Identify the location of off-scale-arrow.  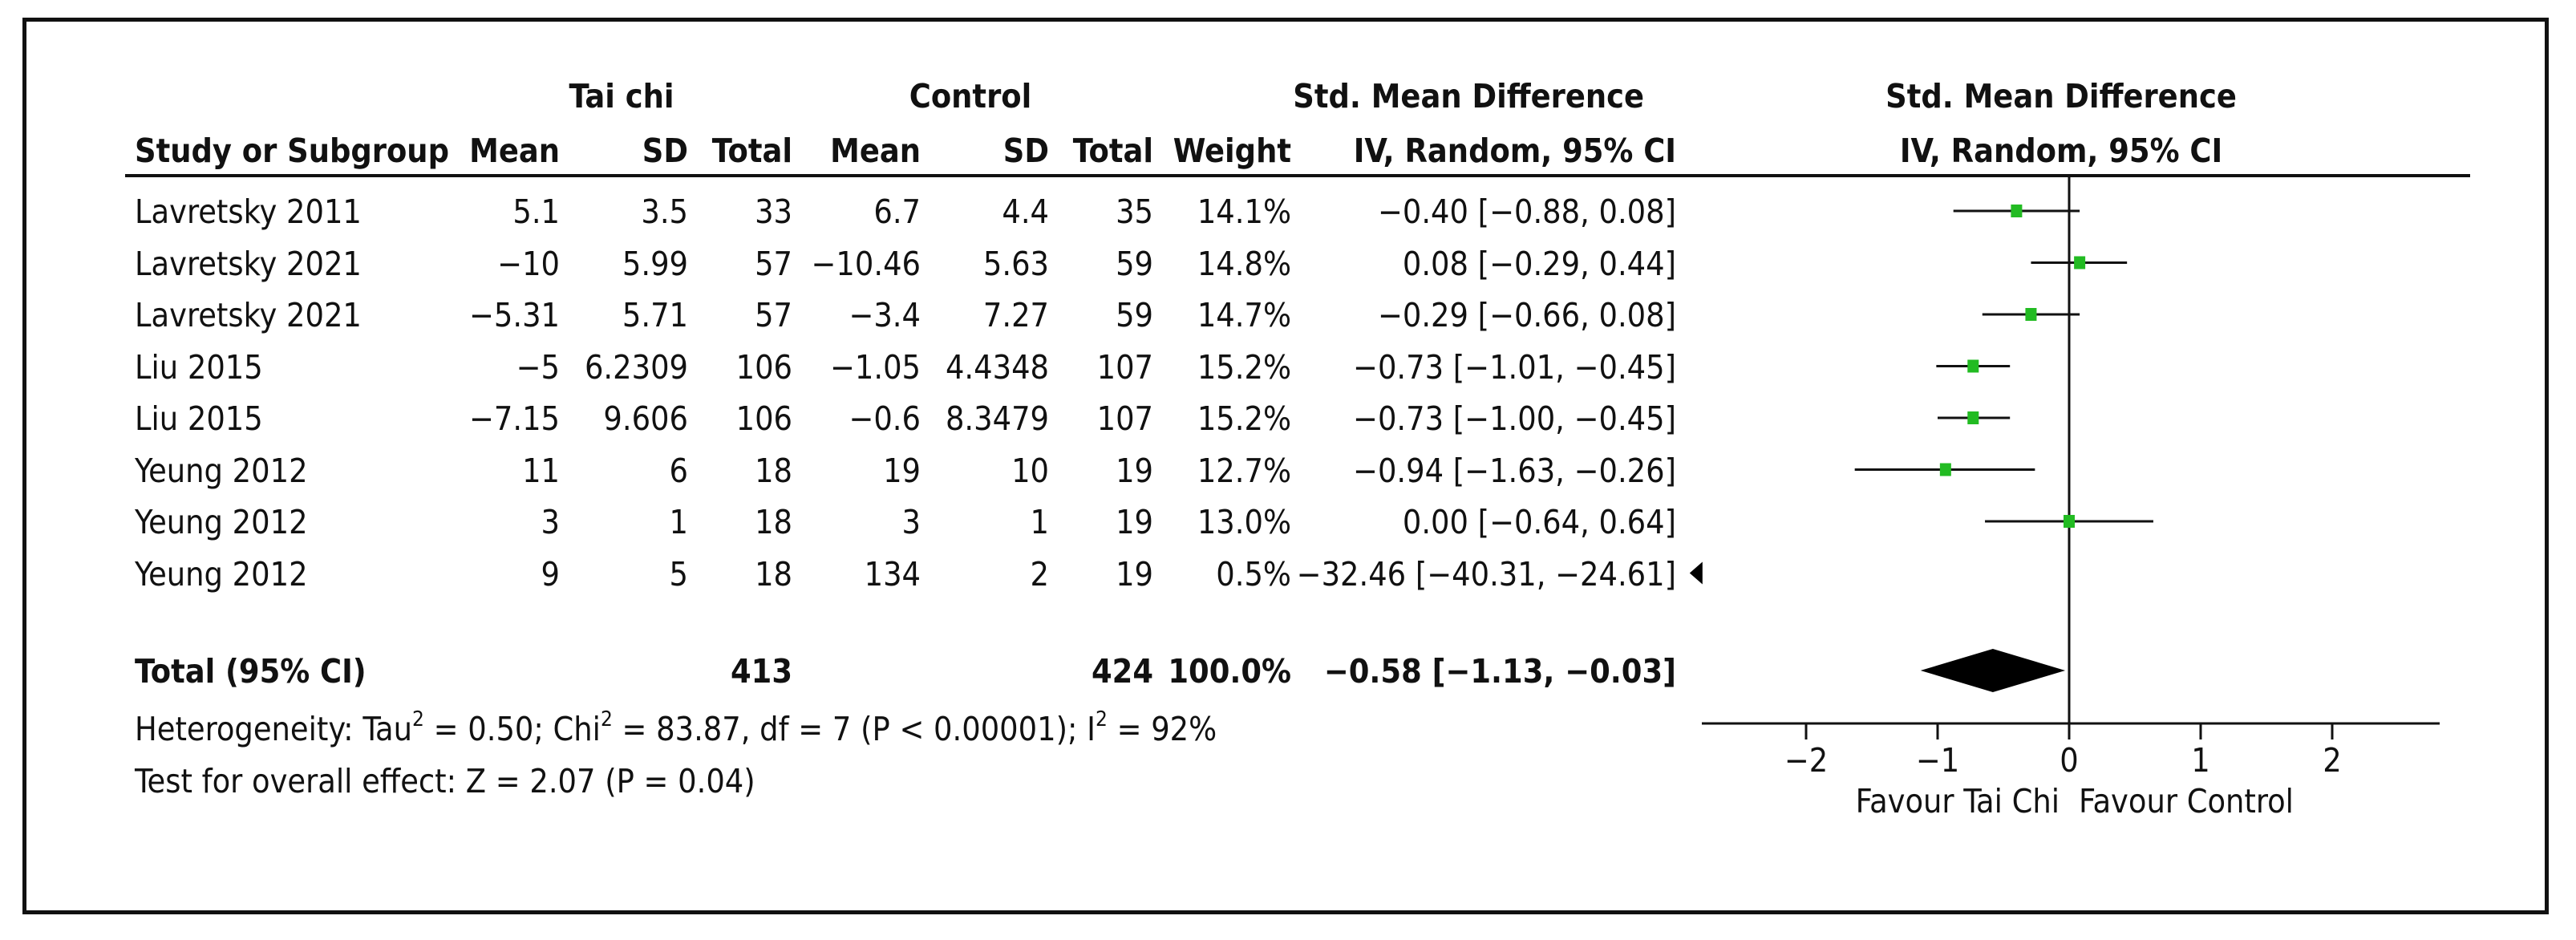
(1696, 573).